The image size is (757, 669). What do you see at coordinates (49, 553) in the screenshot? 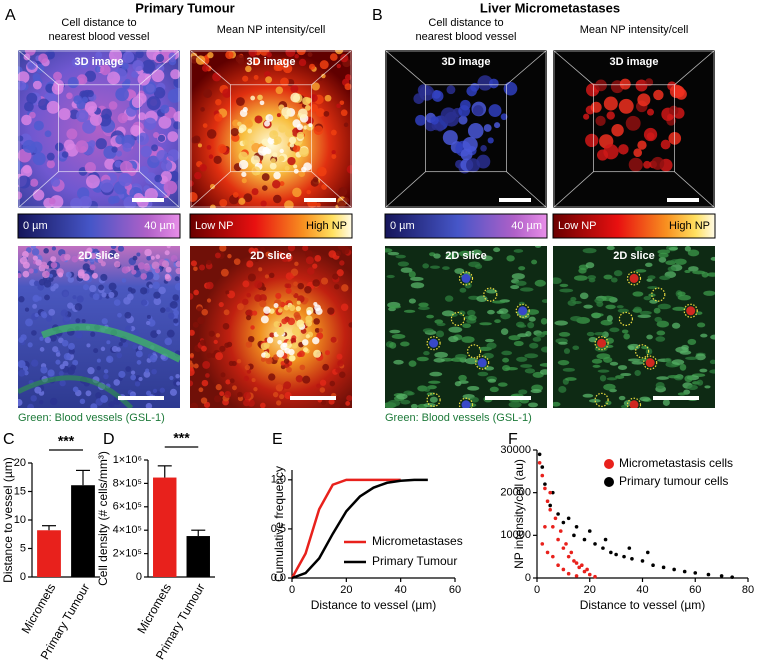
I see `bar` at bounding box center [49, 553].